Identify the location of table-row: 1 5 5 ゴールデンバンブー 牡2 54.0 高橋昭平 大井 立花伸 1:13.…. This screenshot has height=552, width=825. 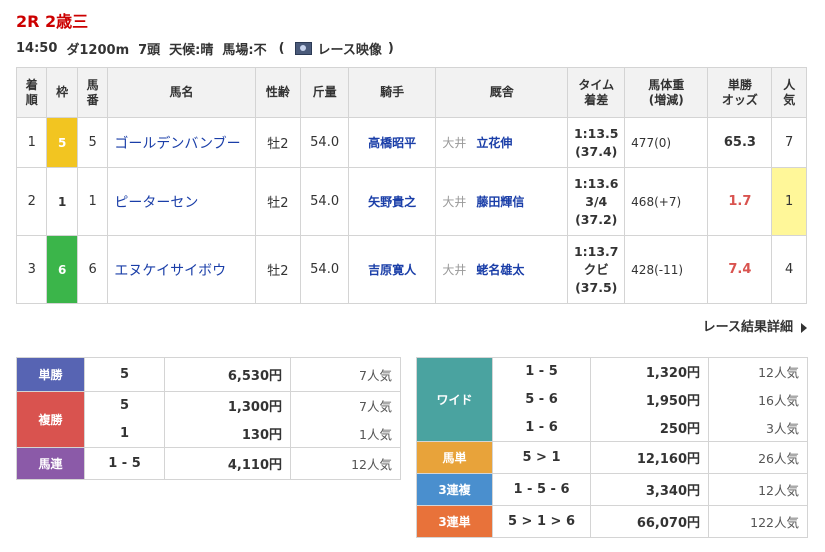
(411, 142).